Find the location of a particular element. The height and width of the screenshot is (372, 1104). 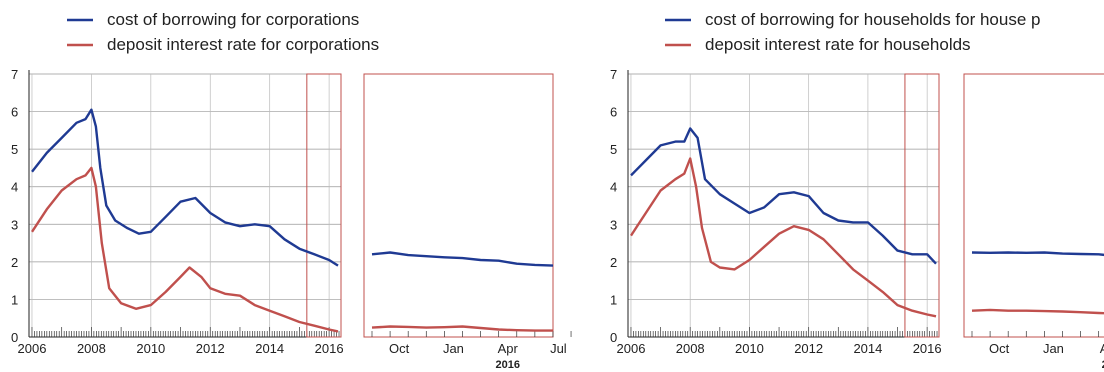

legend-label: deposit interest rate for households is located at coordinates (838, 44).